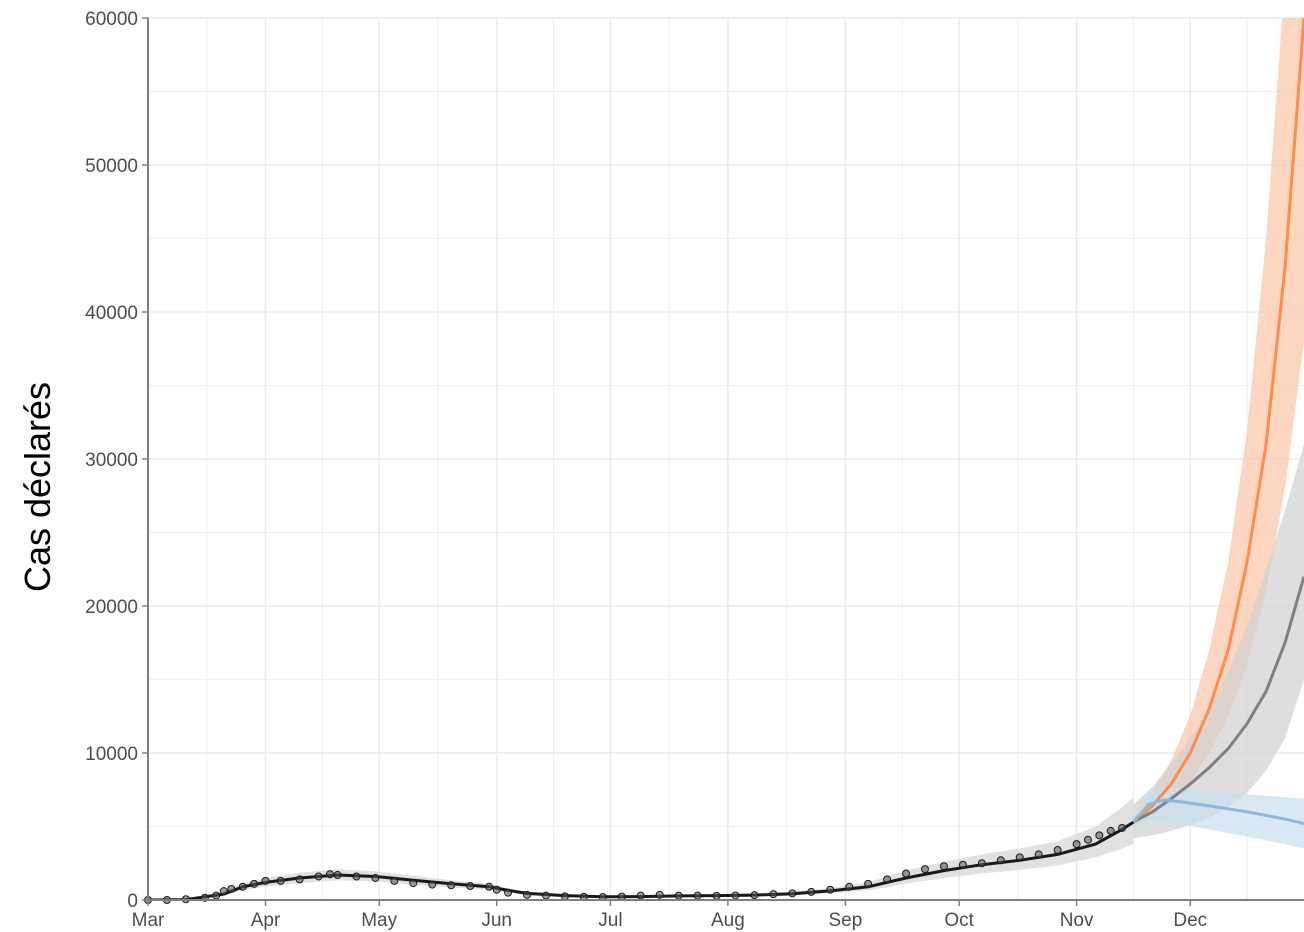 The height and width of the screenshot is (932, 1304). I want to click on fit-confidence-band, so click(641, 848).